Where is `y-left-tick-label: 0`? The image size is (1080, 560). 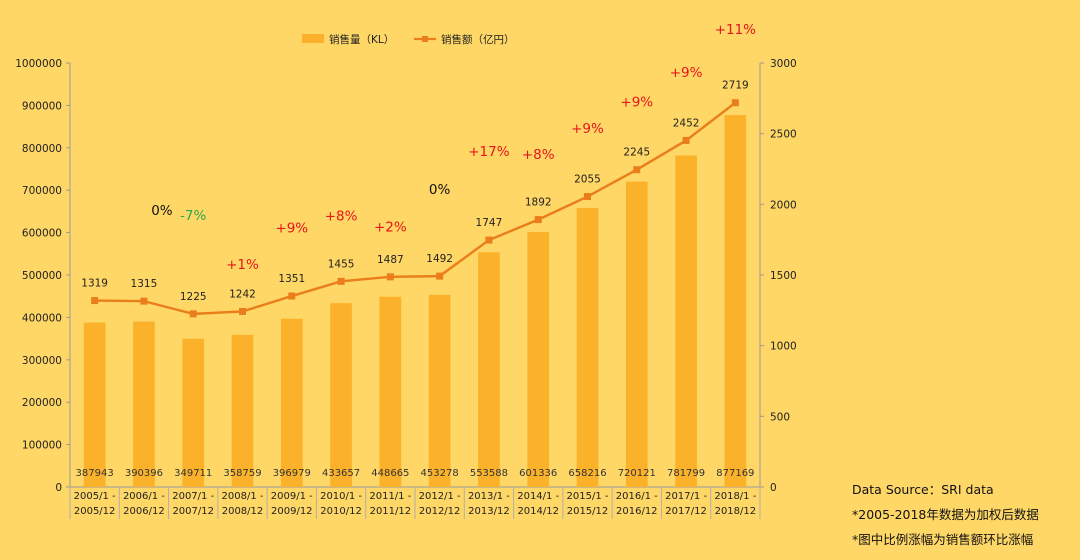
y-left-tick-label: 0 is located at coordinates (58, 488).